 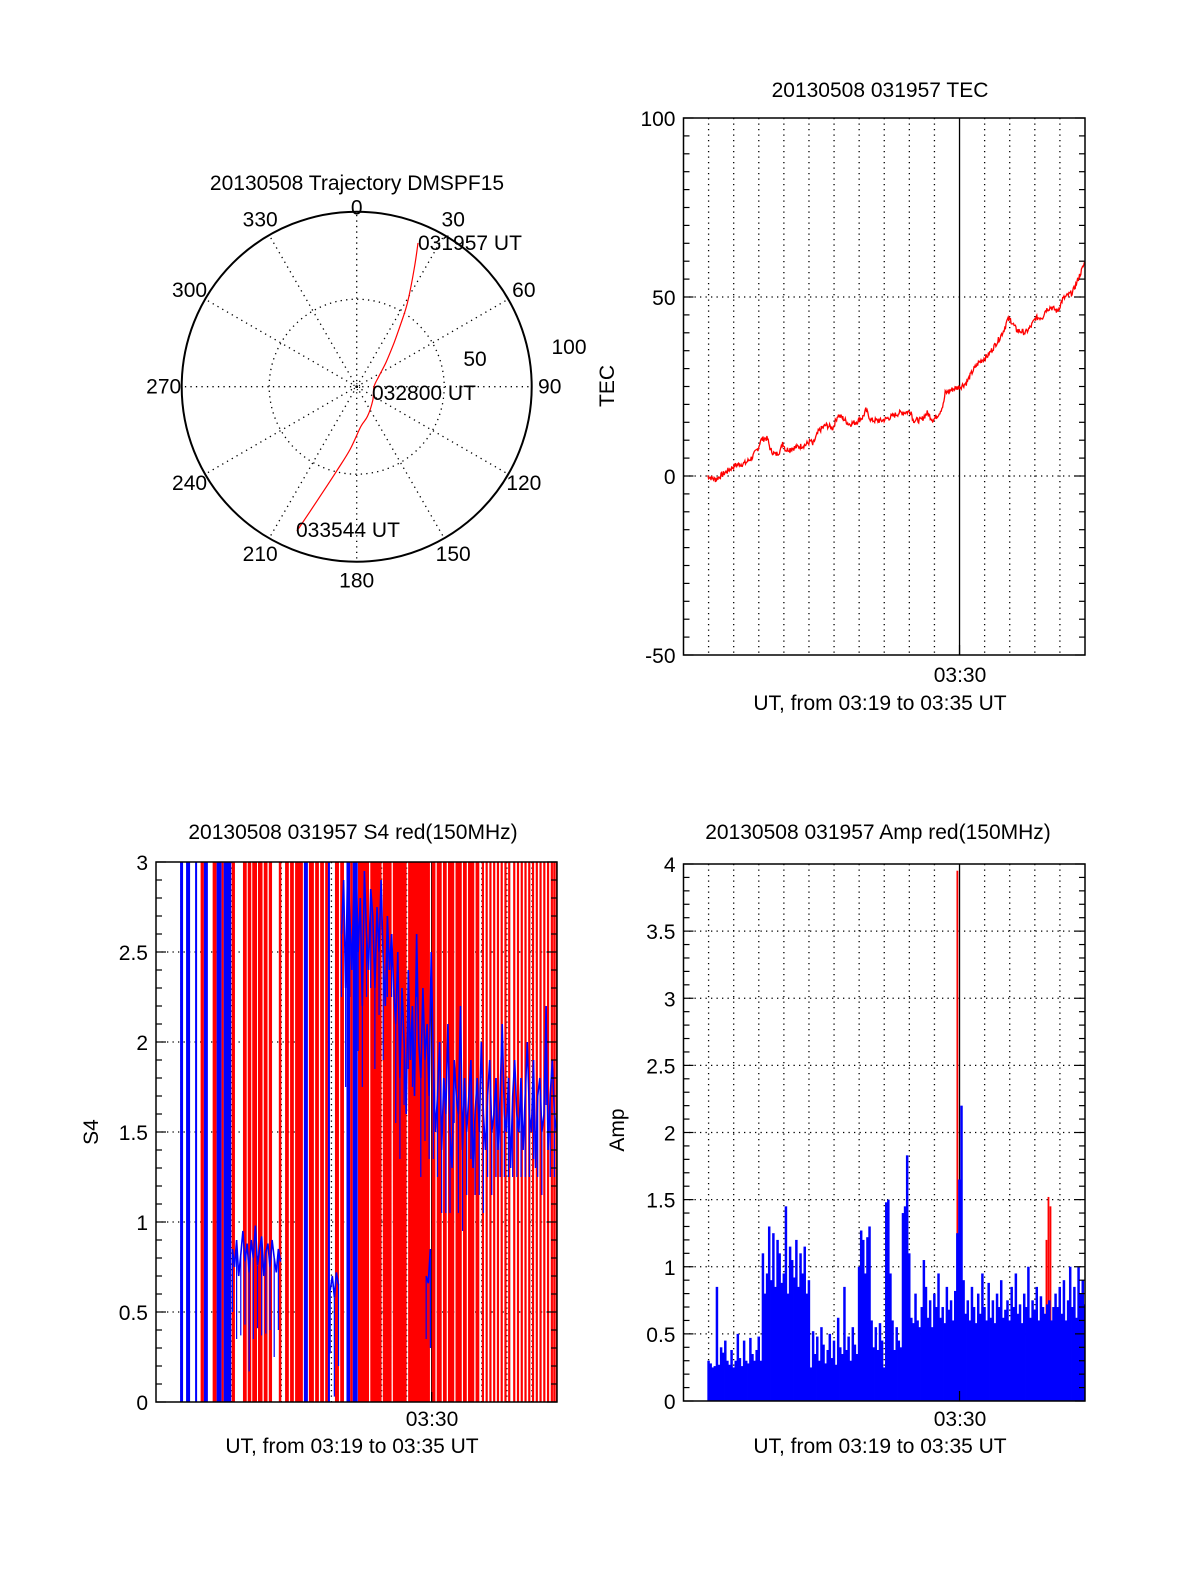 I want to click on amp-x-tick-label: 03:30, so click(x=960, y=1419).